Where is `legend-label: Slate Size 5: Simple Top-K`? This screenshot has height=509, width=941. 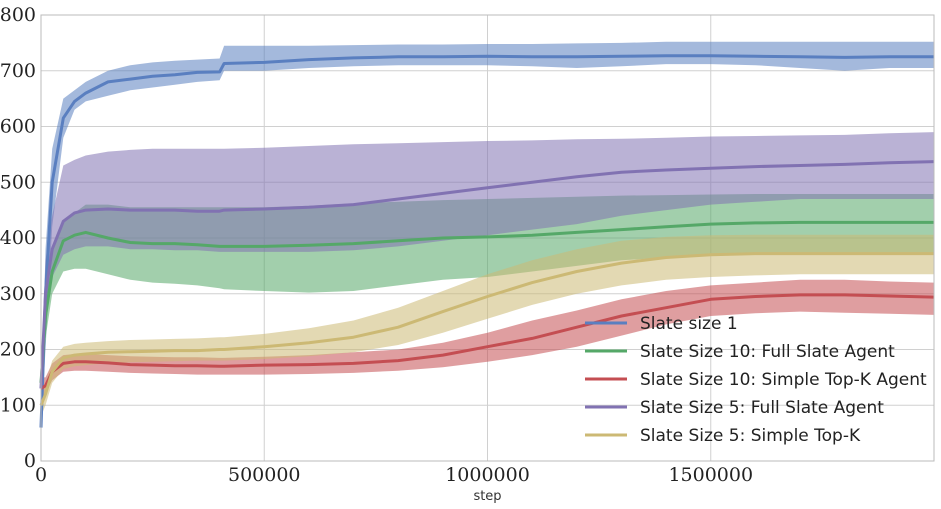
legend-label: Slate Size 5: Simple Top-K is located at coordinates (750, 436).